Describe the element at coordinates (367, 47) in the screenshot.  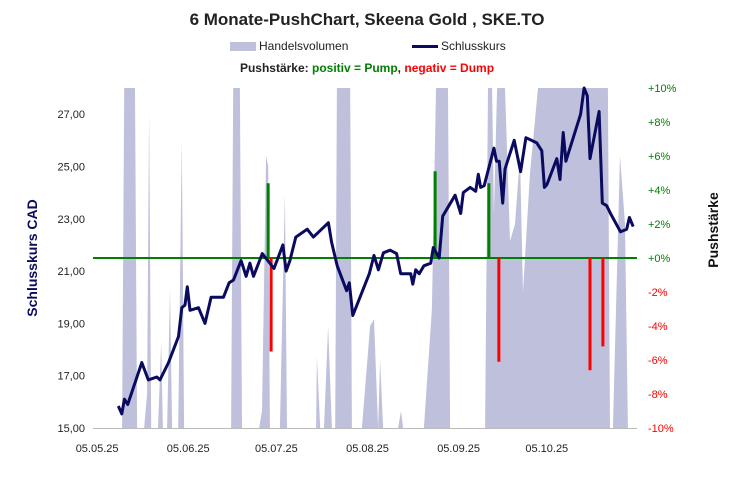
I see `legend: Handelsvolumen Schlusskurs` at that location.